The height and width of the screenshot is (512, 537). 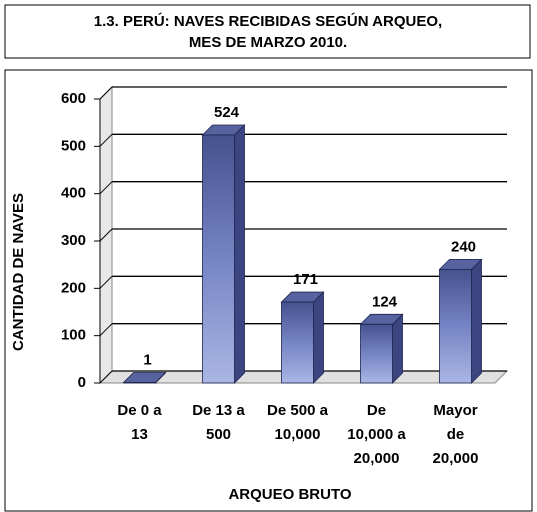 What do you see at coordinates (18, 272) in the screenshot?
I see `y-axis-title: CANTIDAD DE NAVES` at bounding box center [18, 272].